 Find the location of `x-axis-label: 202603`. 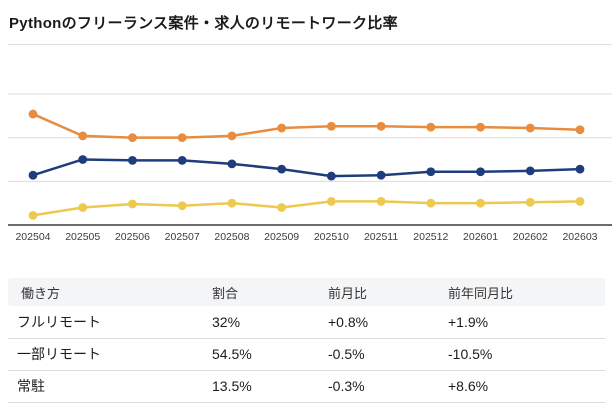

x-axis-label: 202603 is located at coordinates (579, 237).